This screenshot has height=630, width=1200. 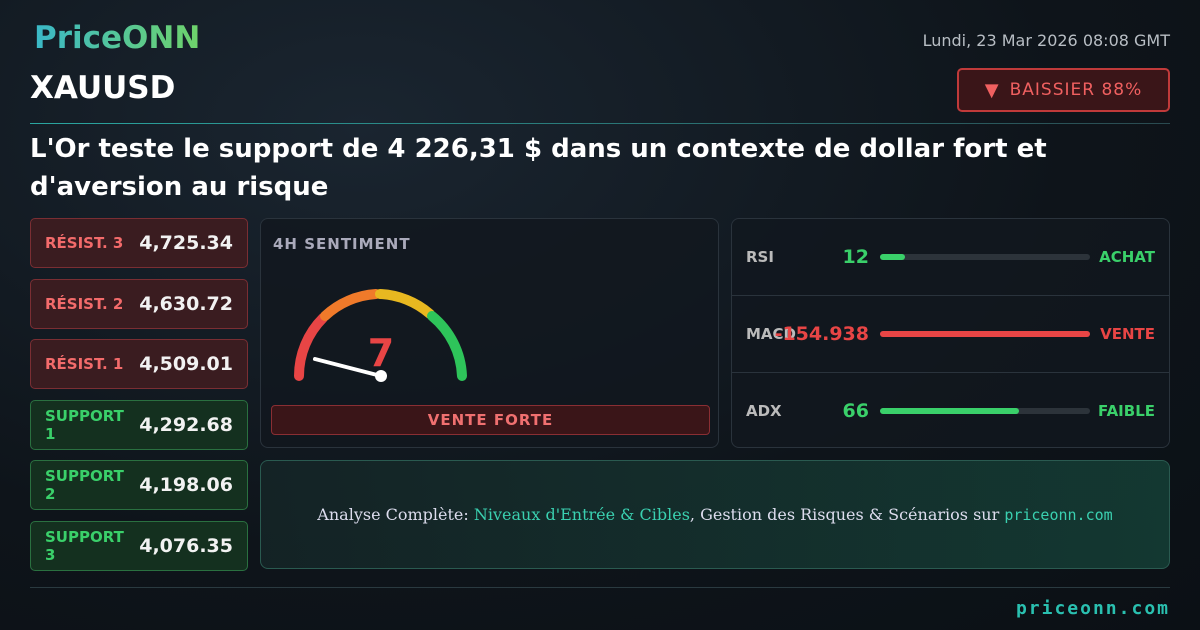 What do you see at coordinates (381, 353) in the screenshot?
I see `sentiment-value: 7` at bounding box center [381, 353].